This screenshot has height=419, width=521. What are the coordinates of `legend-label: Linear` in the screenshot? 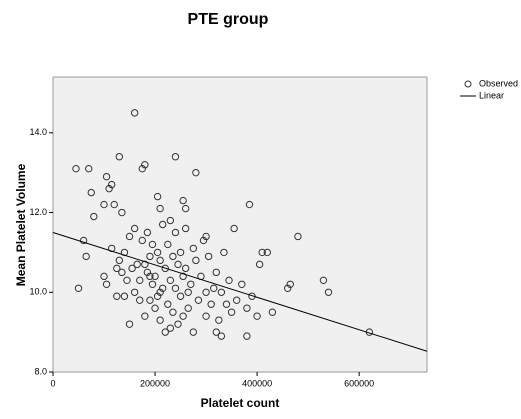 It's located at (491, 95).